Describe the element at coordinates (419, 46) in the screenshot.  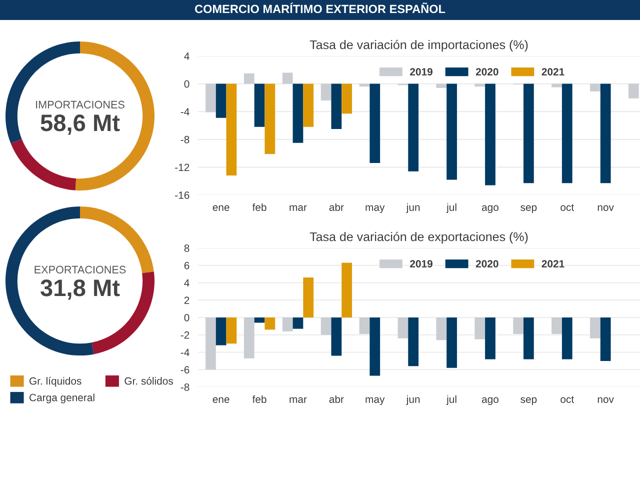
I see `chart-title: Tasa de variación de importaciones (%)` at that location.